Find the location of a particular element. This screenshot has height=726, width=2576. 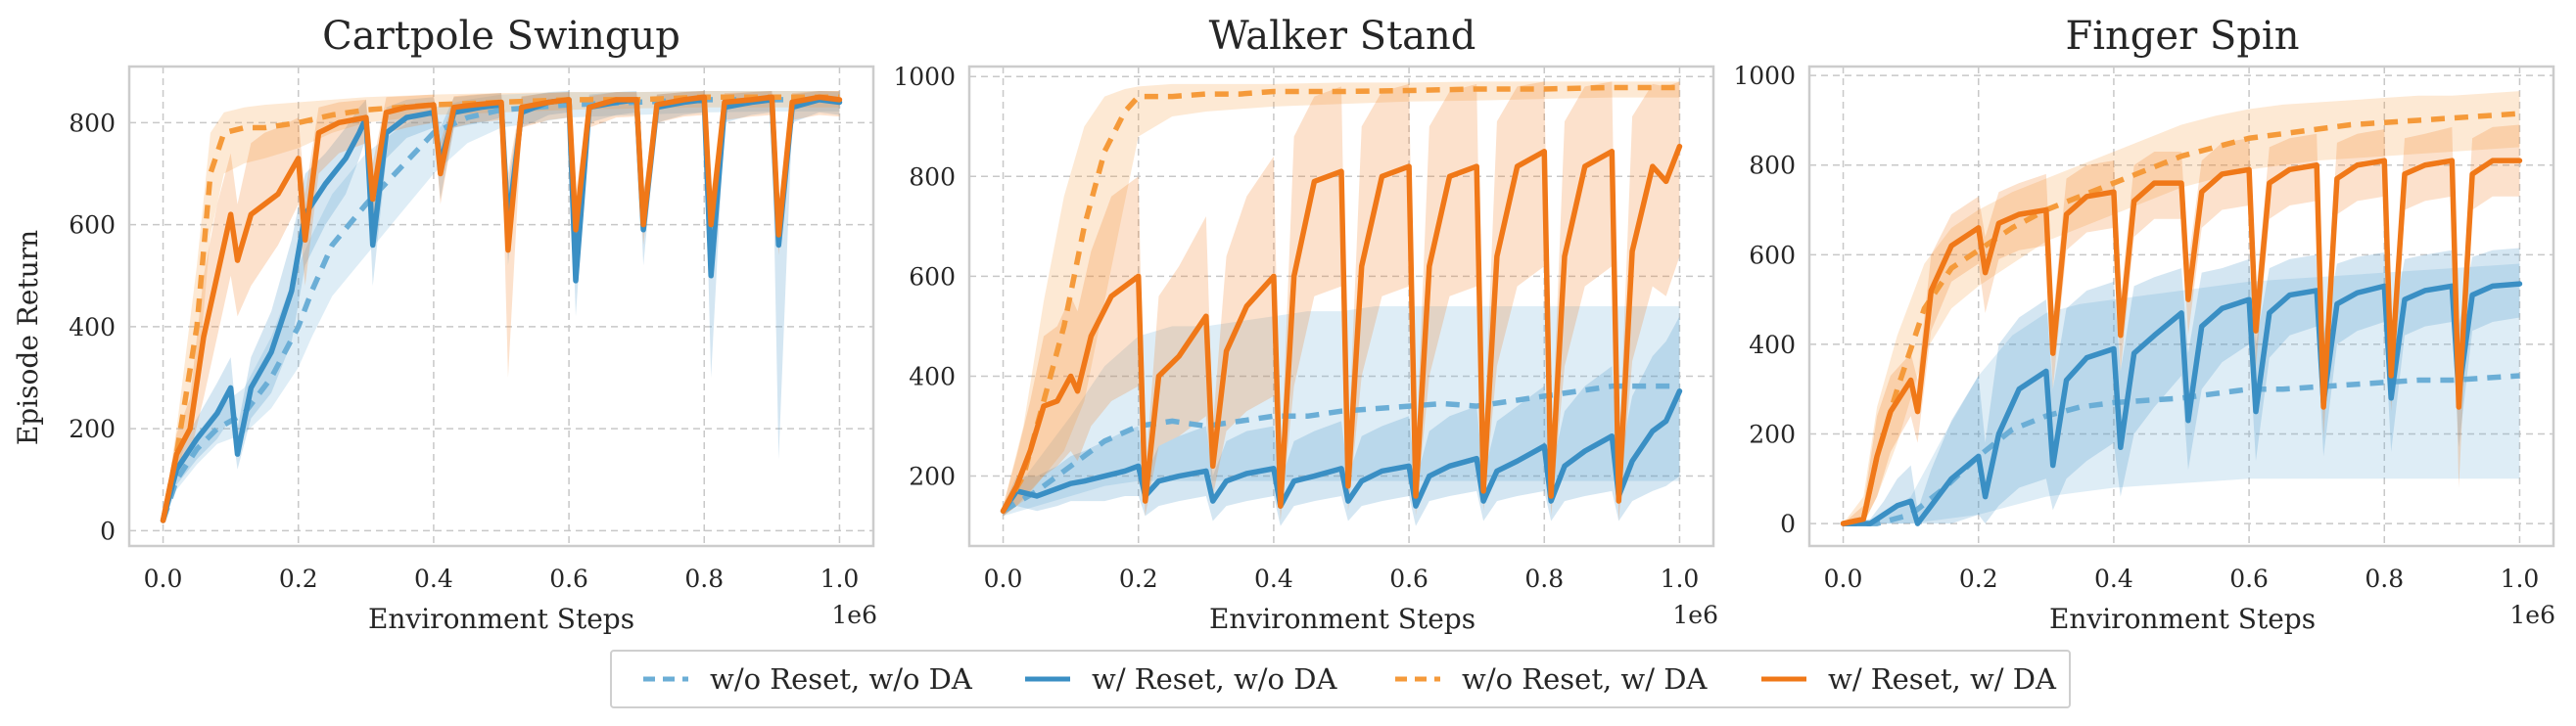

panel-title: Walker Stand is located at coordinates (1343, 36).